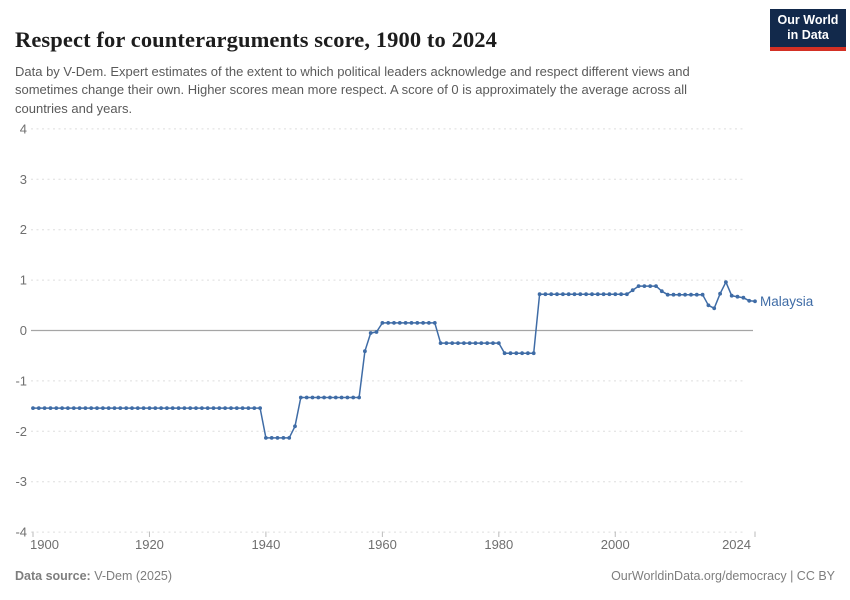 The image size is (850, 600). Describe the element at coordinates (23, 128) in the screenshot. I see `y-tick-label: 4` at that location.